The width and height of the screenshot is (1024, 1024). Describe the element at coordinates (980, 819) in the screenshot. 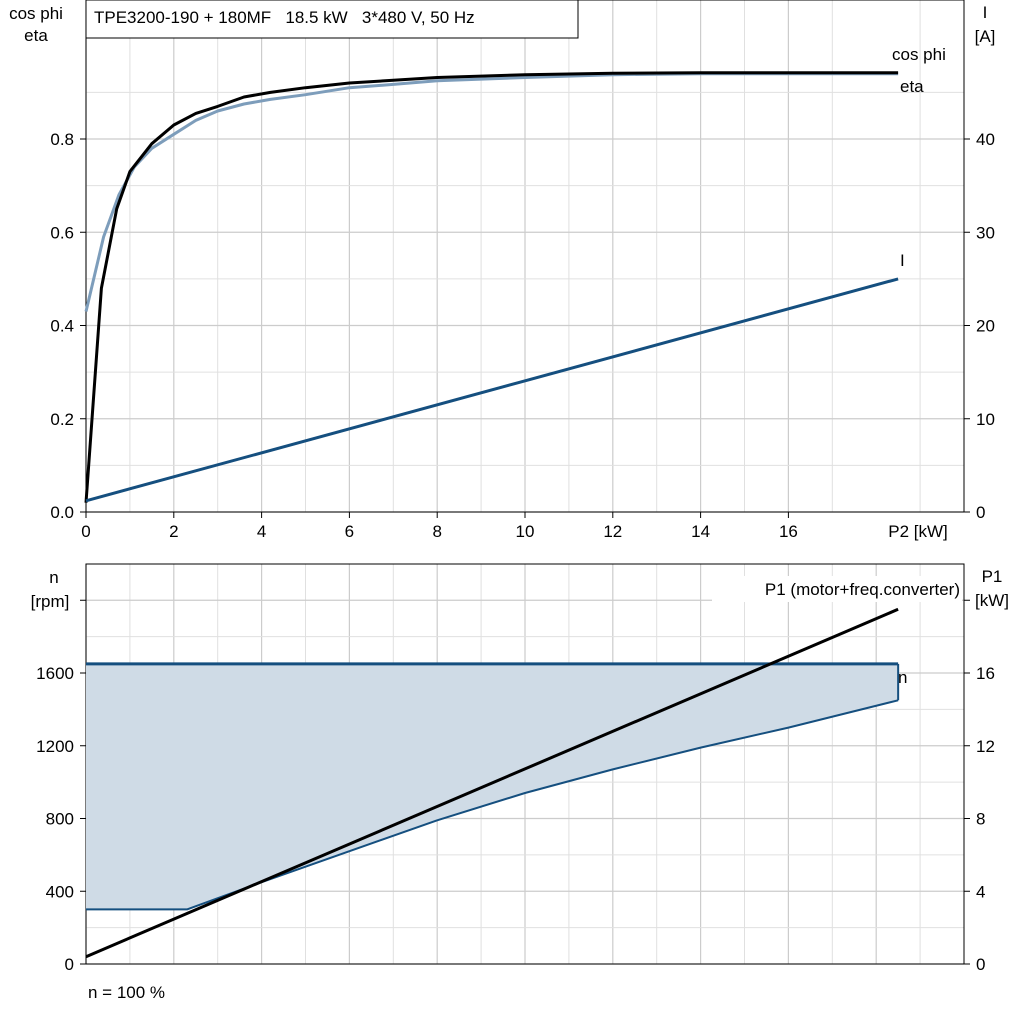

I see `bottom-right-tick-label: 8` at that location.